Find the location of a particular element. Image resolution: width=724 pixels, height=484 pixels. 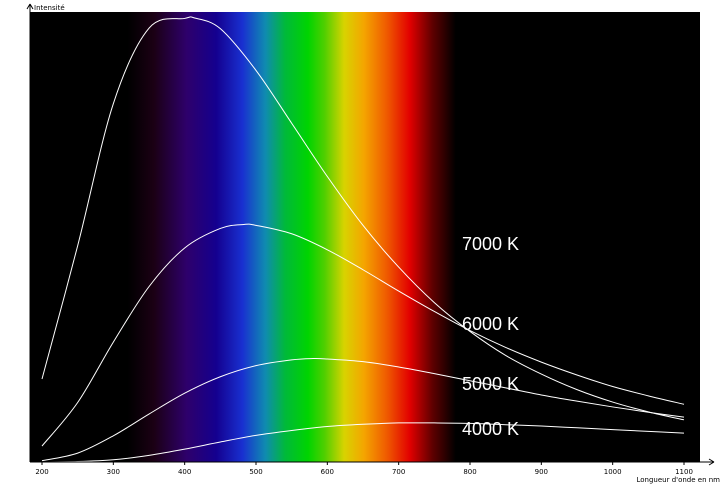

series-label-4000-k: 4000 K is located at coordinates (490, 429).